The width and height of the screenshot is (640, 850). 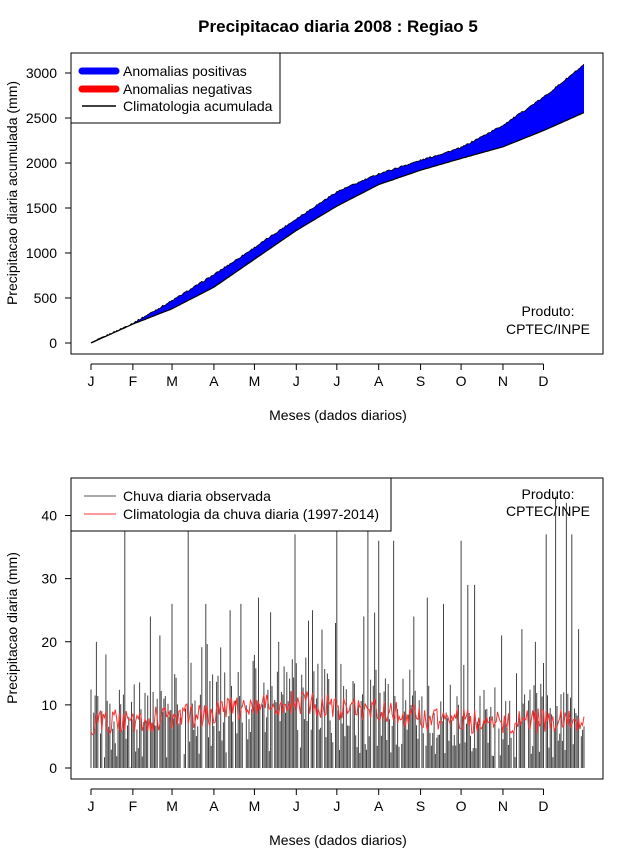 I want to click on top-x-tick-label: S, so click(x=420, y=381).